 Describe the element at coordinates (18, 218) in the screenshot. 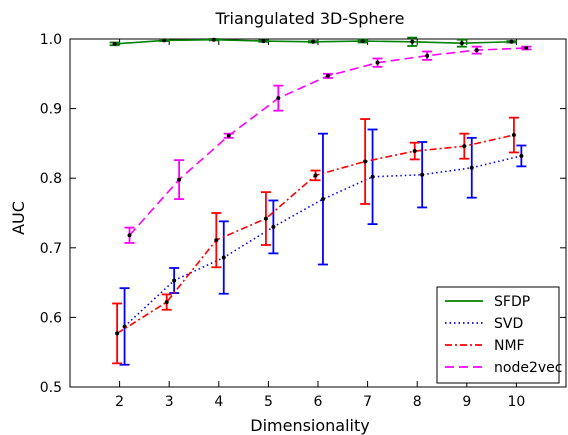

I see `y-axis-label: AUC` at that location.